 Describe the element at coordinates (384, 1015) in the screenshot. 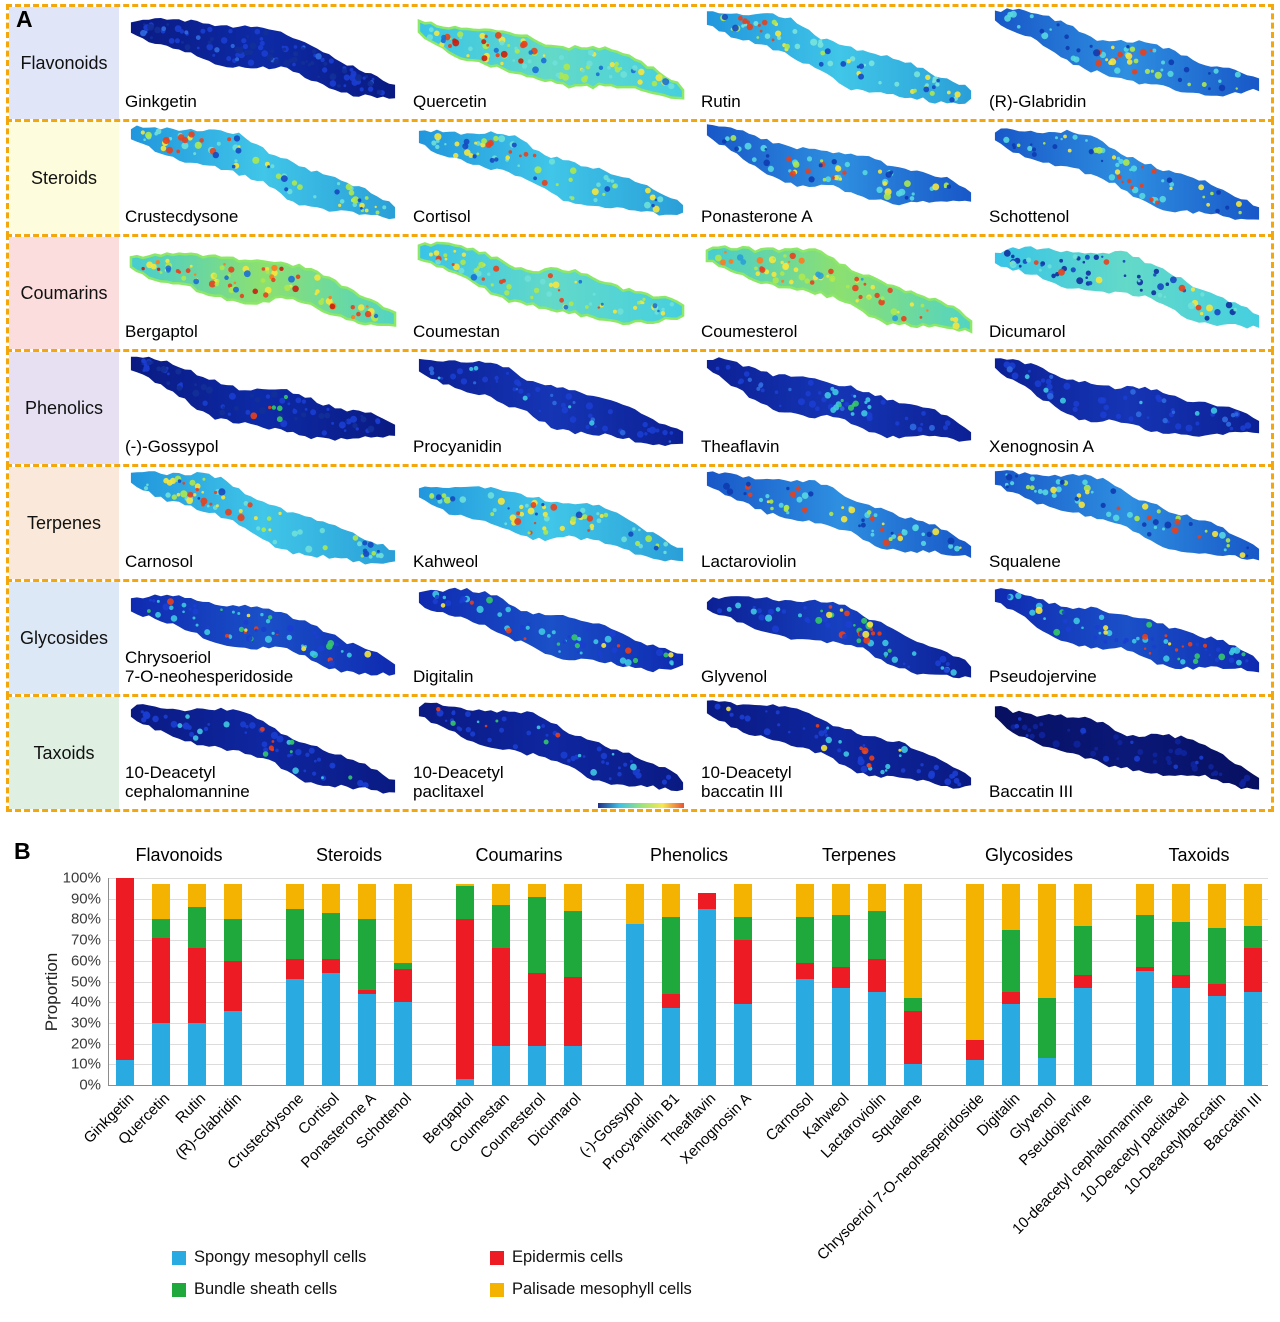

I see `stacked-bar: Schottenol` at that location.